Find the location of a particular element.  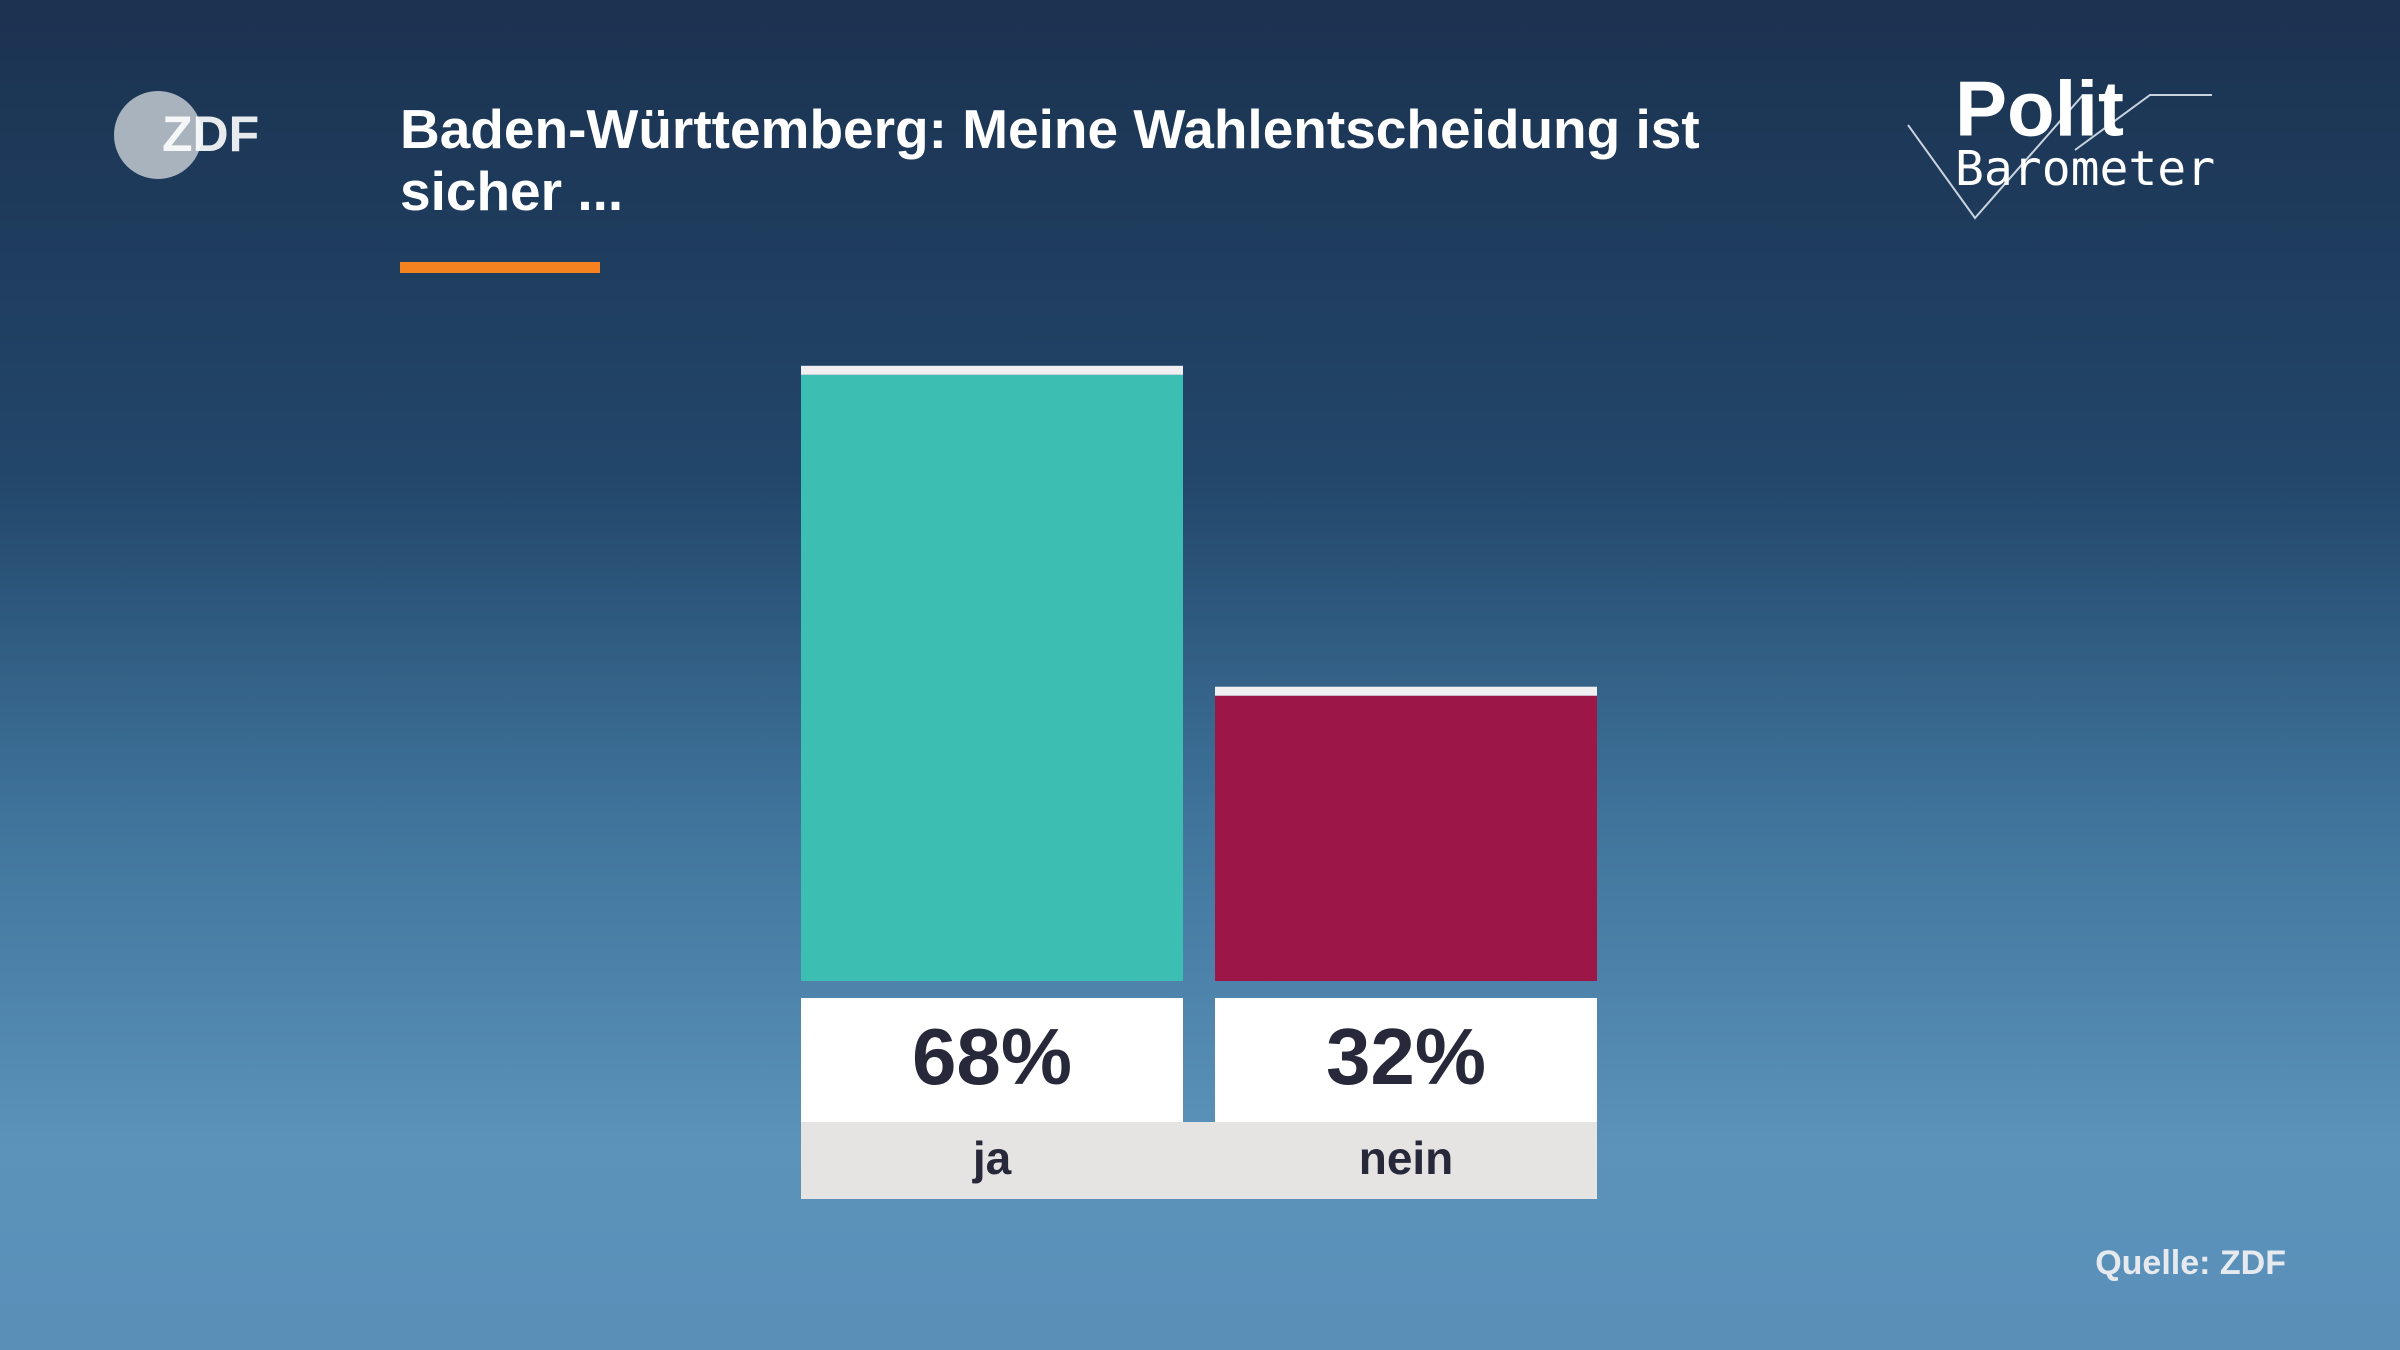

brand-title: Polit is located at coordinates (2039, 109).